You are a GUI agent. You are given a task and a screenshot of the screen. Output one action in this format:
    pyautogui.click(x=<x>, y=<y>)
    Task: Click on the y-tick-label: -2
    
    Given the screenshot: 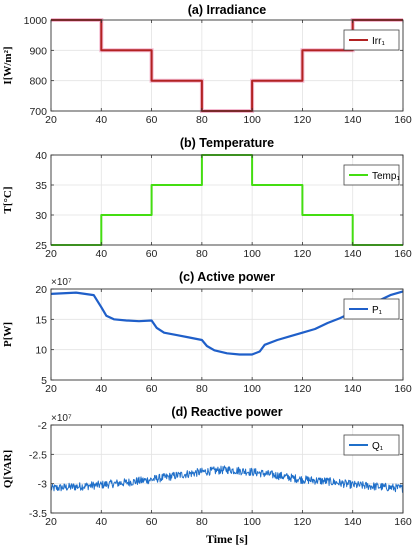 What is the action you would take?
    pyautogui.click(x=42, y=426)
    